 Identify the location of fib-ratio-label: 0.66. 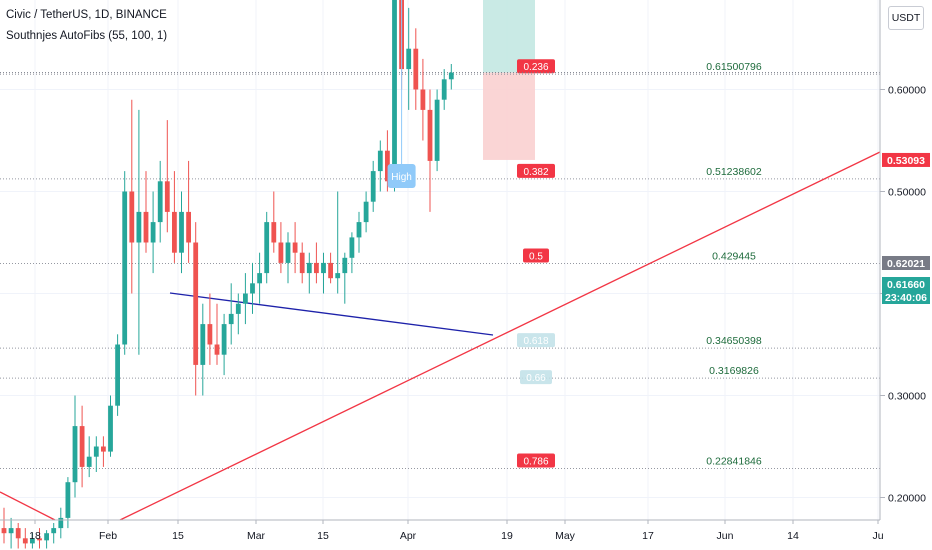
(536, 378).